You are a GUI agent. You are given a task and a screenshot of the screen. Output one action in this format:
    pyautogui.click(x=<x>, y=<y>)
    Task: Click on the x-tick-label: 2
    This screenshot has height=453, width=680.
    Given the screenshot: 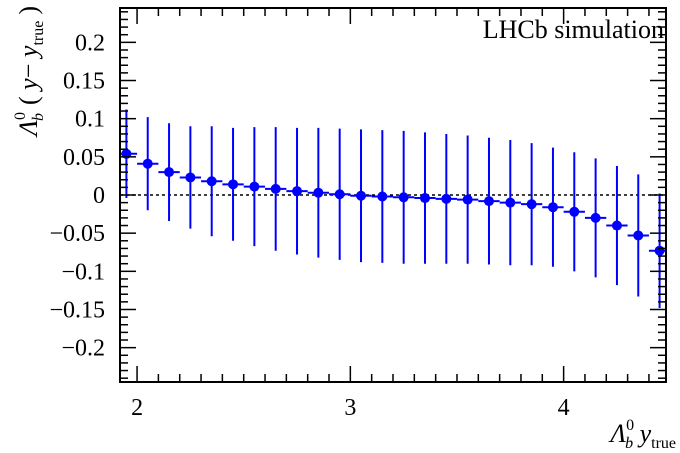 What is the action you would take?
    pyautogui.click(x=137, y=408)
    